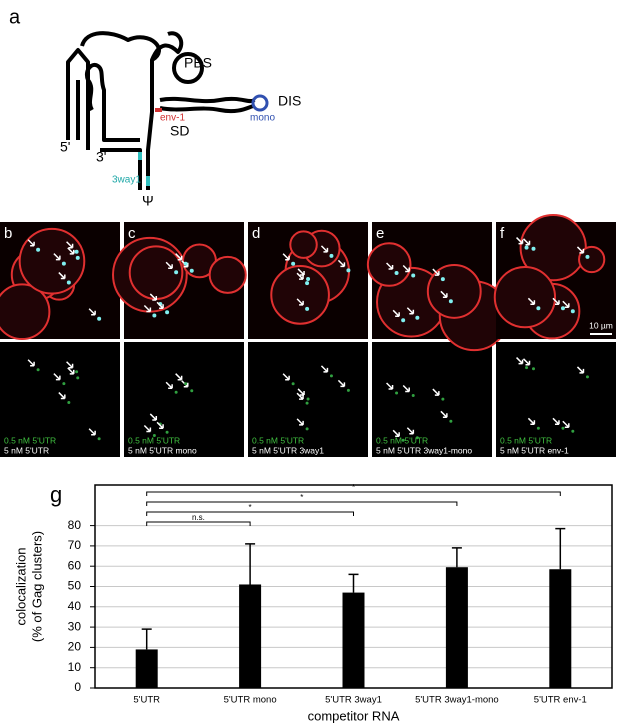 The image size is (617, 727). Describe the element at coordinates (132, 233) in the screenshot. I see `panel-label: c` at that location.